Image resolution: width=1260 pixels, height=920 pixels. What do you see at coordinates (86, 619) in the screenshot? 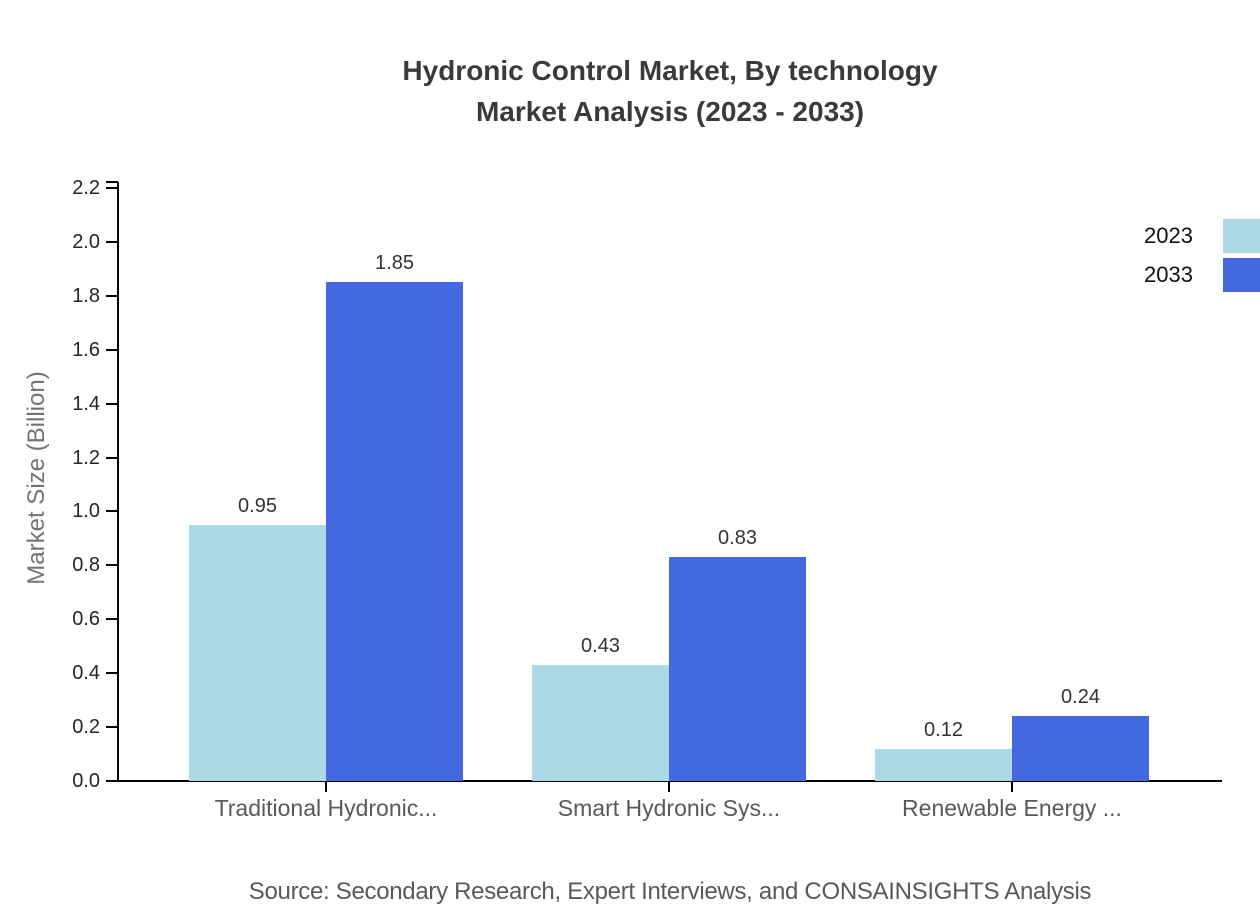
I see `y-tick-label: 0.6` at bounding box center [86, 619].